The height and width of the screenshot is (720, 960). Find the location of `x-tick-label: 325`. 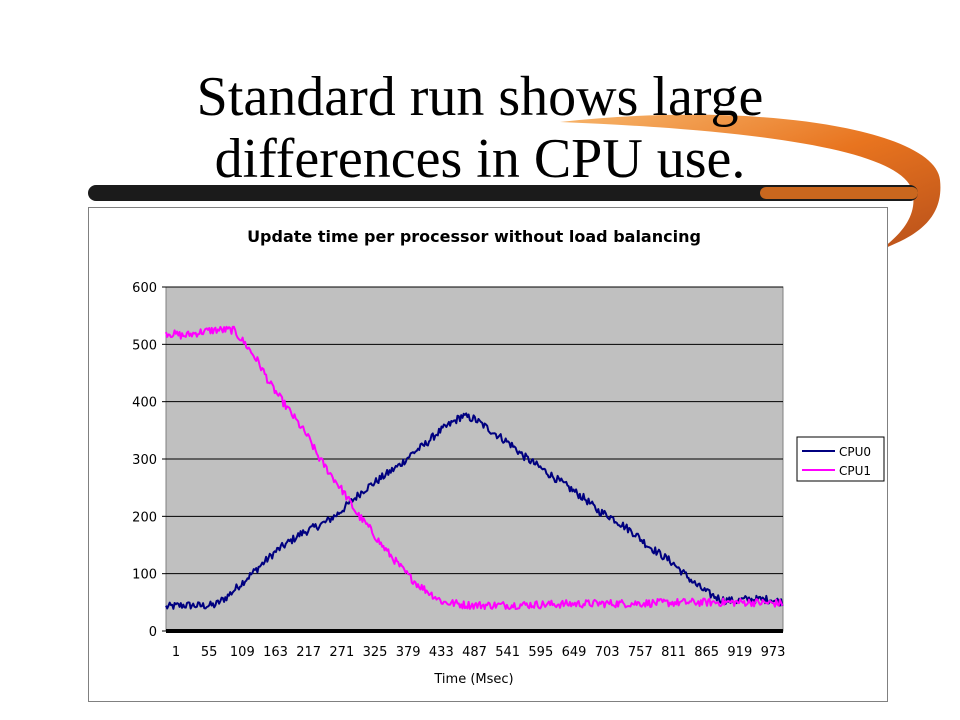

x-tick-label: 325 is located at coordinates (375, 652).